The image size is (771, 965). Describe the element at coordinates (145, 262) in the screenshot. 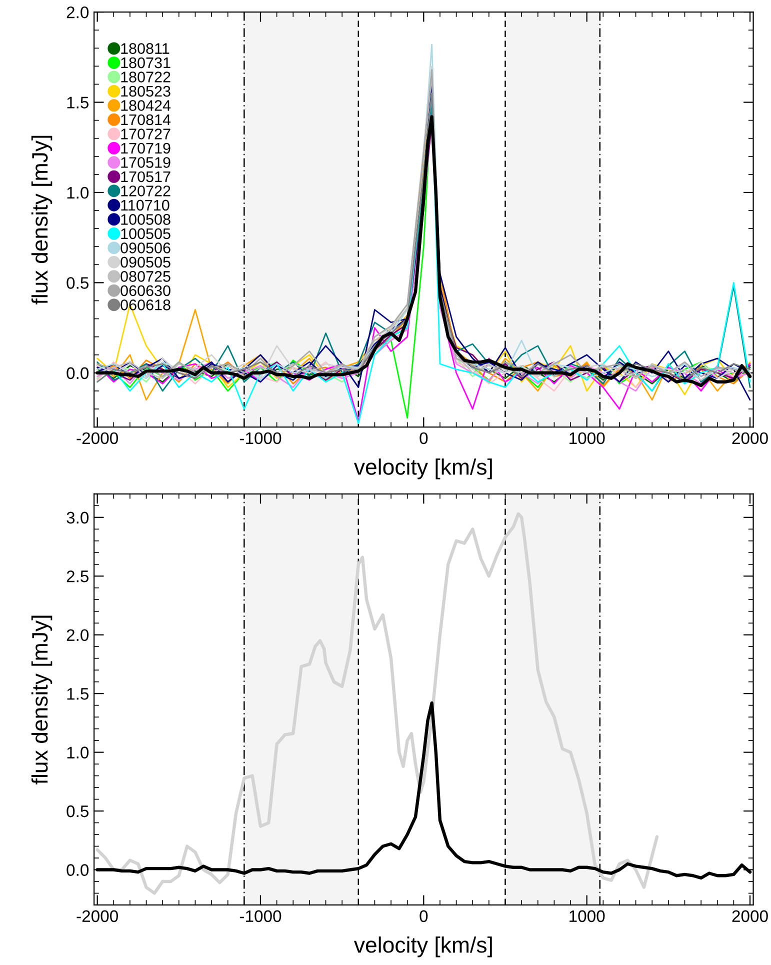

I see `legend-label: 090505` at that location.